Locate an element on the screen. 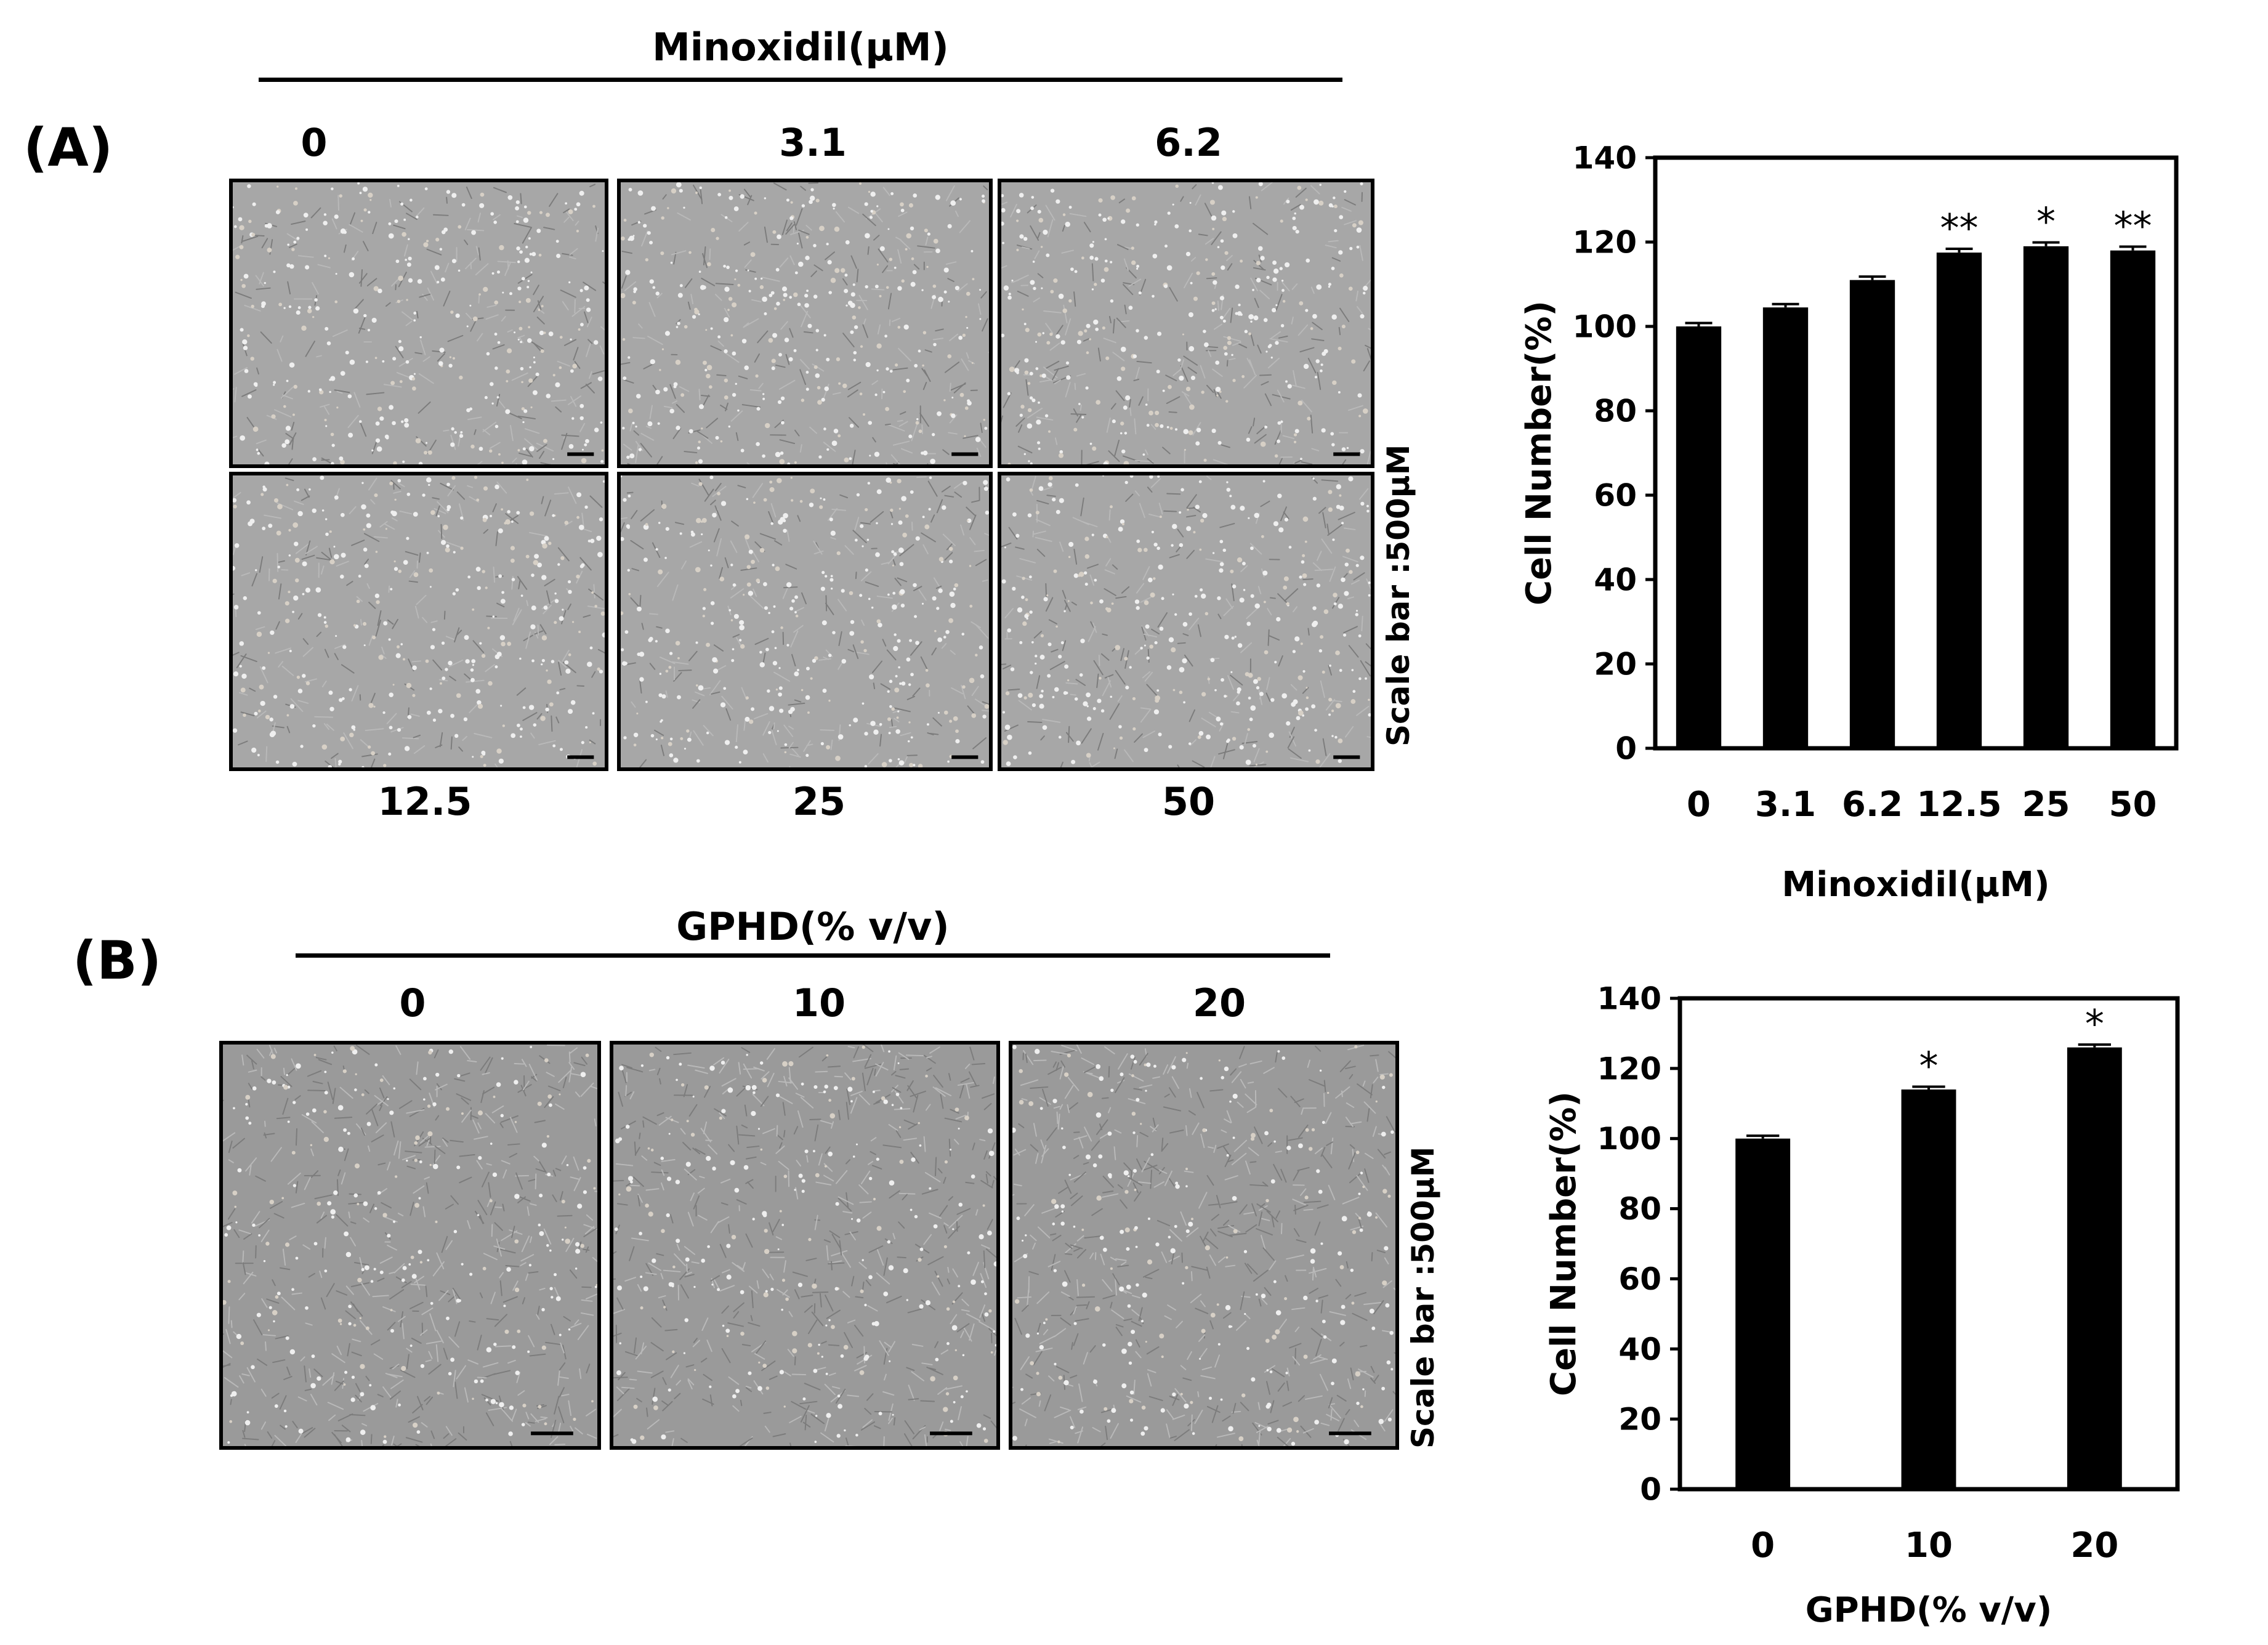 The width and height of the screenshot is (2268, 1645). bar-6.2 is located at coordinates (1872, 514).